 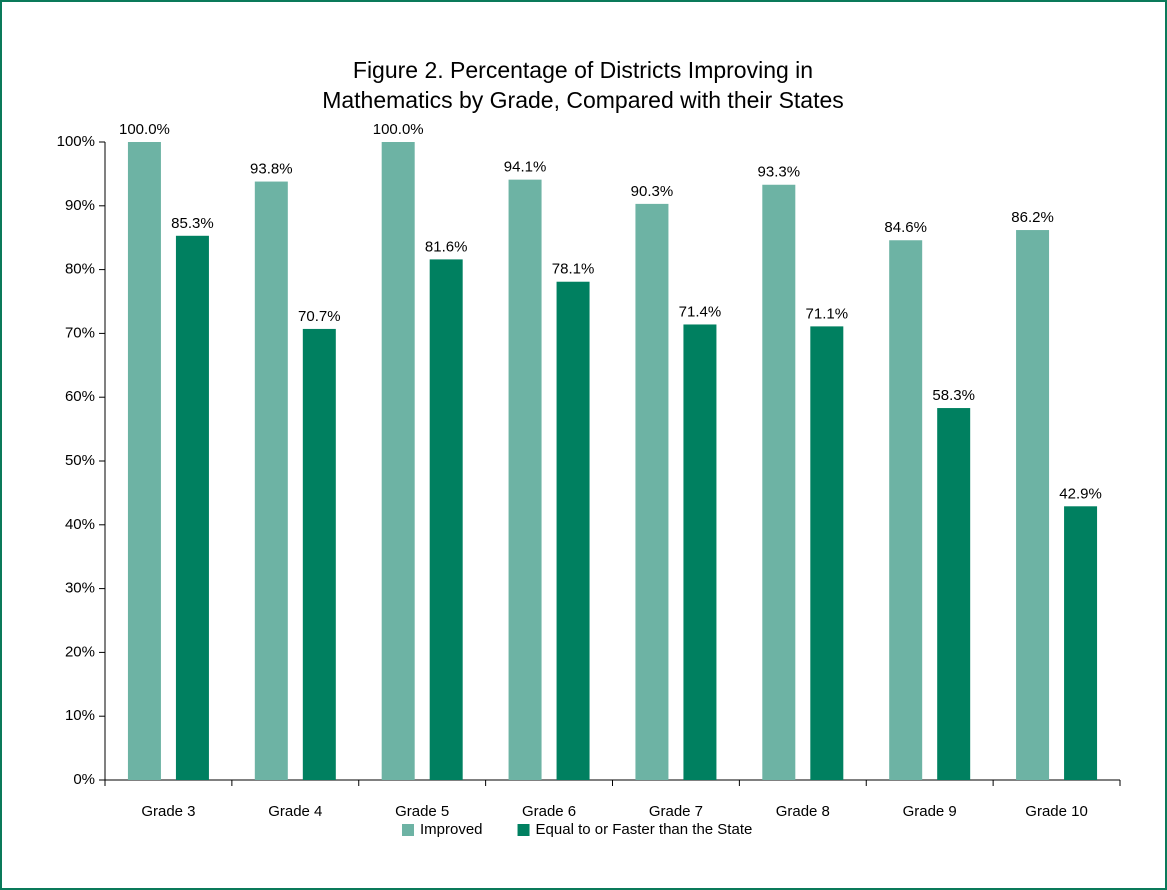 What do you see at coordinates (295, 811) in the screenshot?
I see `x-tick-label: Grade 4` at bounding box center [295, 811].